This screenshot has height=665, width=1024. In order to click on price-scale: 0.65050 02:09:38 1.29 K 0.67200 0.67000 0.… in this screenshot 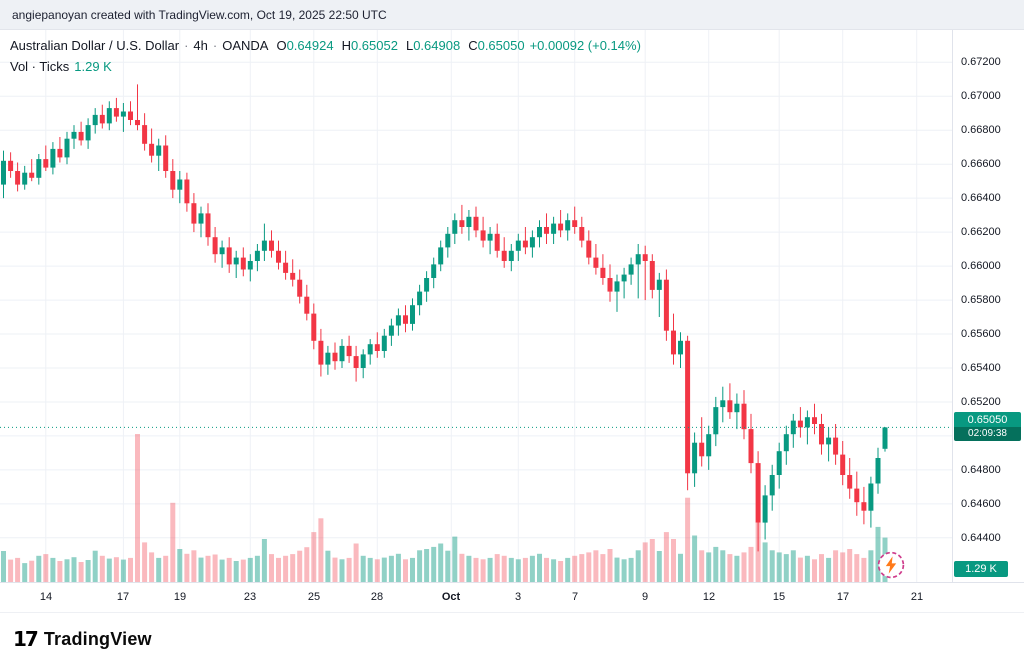, I will do `click(988, 306)`.